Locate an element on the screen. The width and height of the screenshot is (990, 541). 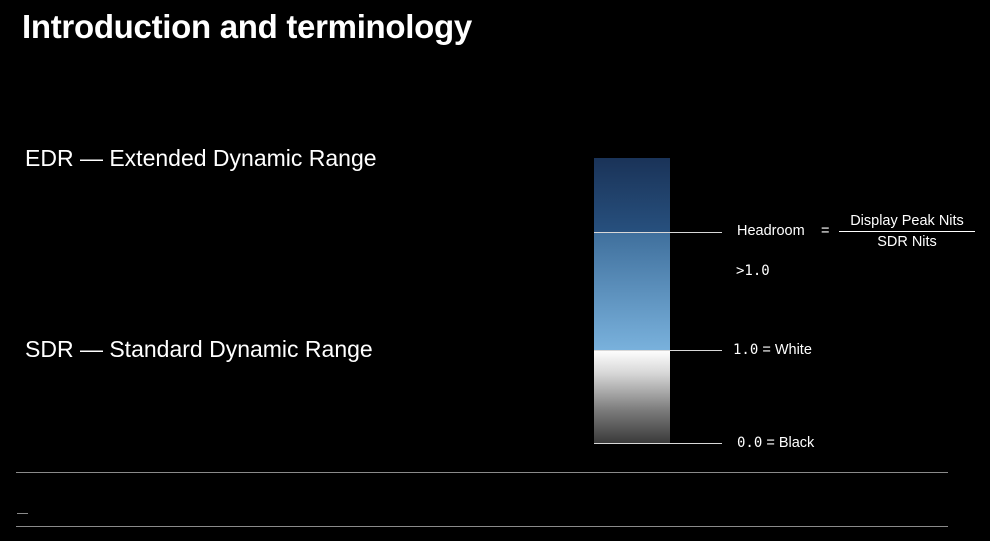
fraction-numerator: Display Peak Nits is located at coordinates (907, 221).